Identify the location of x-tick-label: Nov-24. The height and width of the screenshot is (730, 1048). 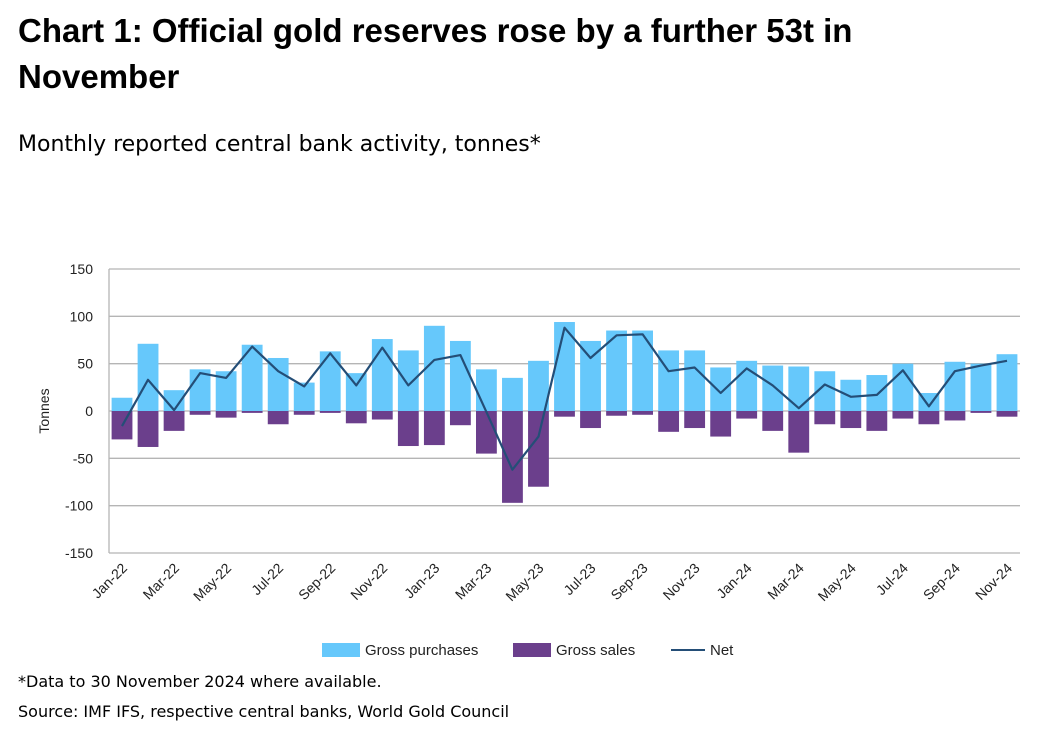
(993, 581).